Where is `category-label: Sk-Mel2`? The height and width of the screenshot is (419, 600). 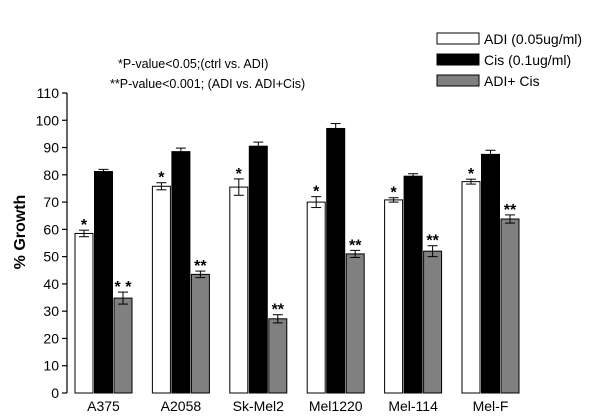
category-label: Sk-Mel2 is located at coordinates (259, 406).